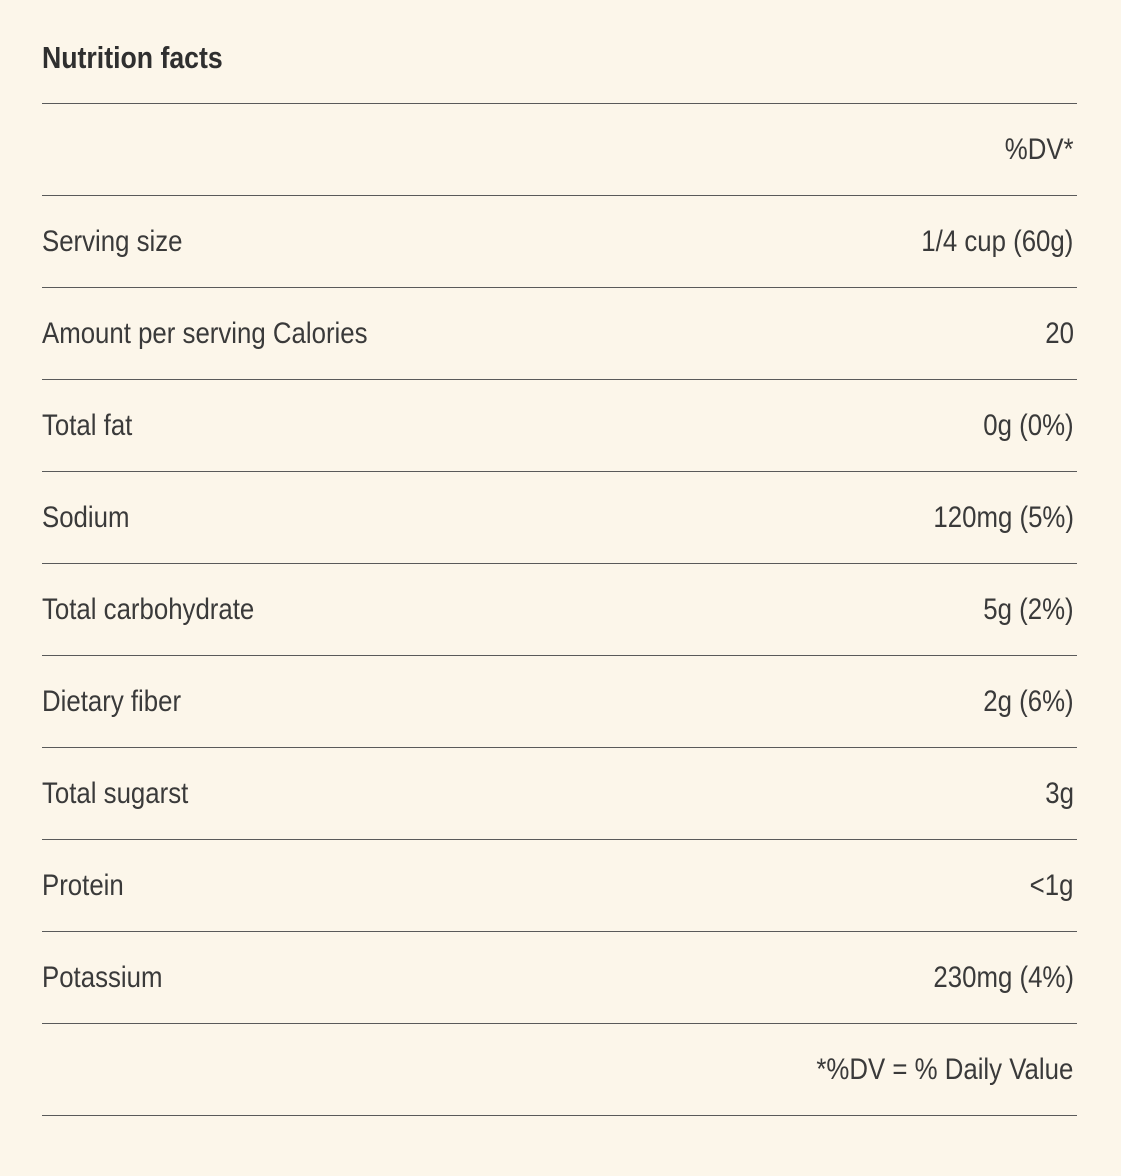 The image size is (1121, 1176). Describe the element at coordinates (559, 610) in the screenshot. I see `nutrient-row-total-carbohydrate: Total carbohydrate 5g (2%)` at that location.